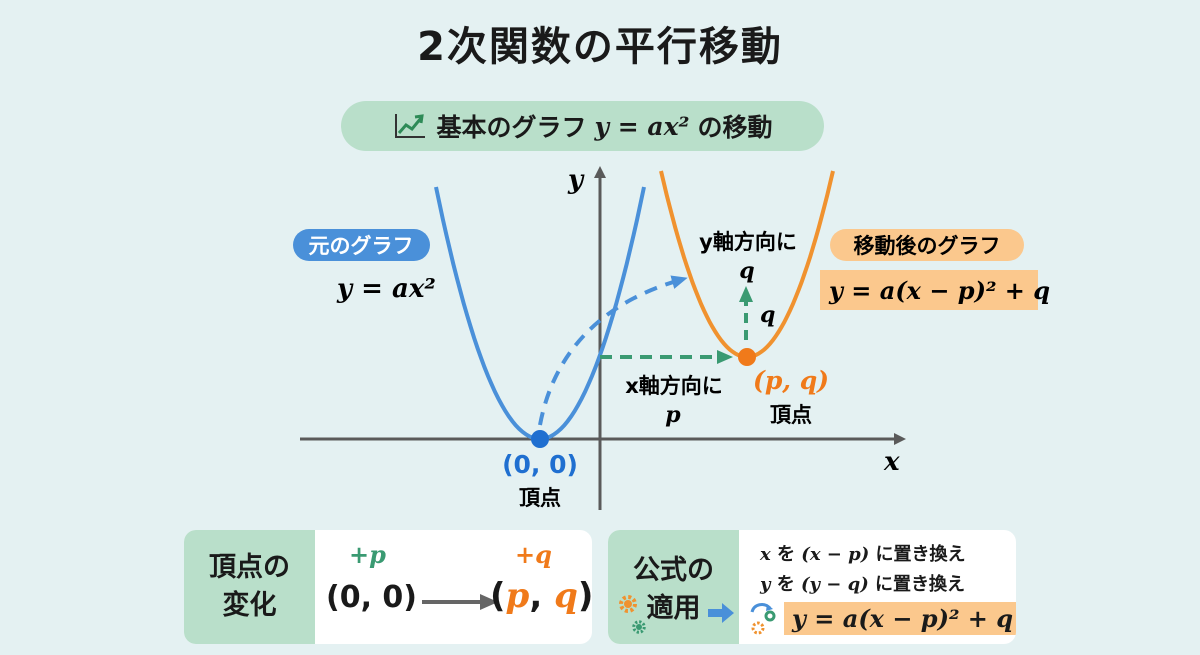 Image resolution: width=1200 pixels, height=655 pixels. Describe the element at coordinates (511, 127) in the screenshot. I see `subtitle-text: 基本のグラフ` at that location.